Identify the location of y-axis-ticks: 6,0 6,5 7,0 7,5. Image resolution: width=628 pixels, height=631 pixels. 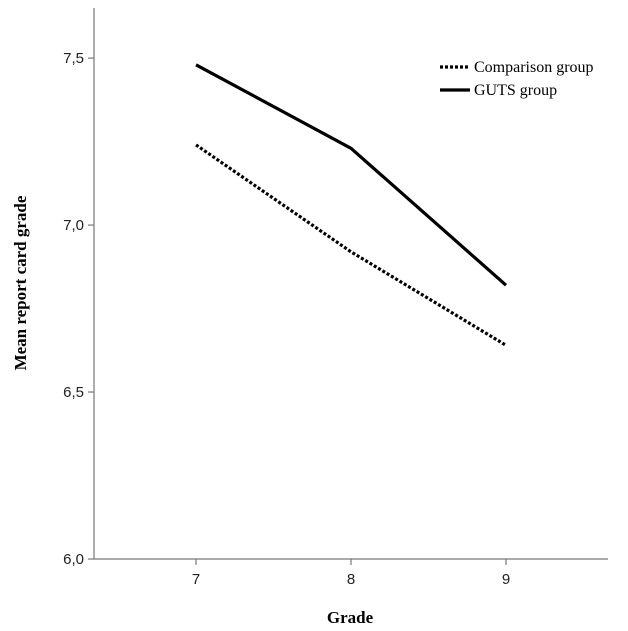
(78, 309).